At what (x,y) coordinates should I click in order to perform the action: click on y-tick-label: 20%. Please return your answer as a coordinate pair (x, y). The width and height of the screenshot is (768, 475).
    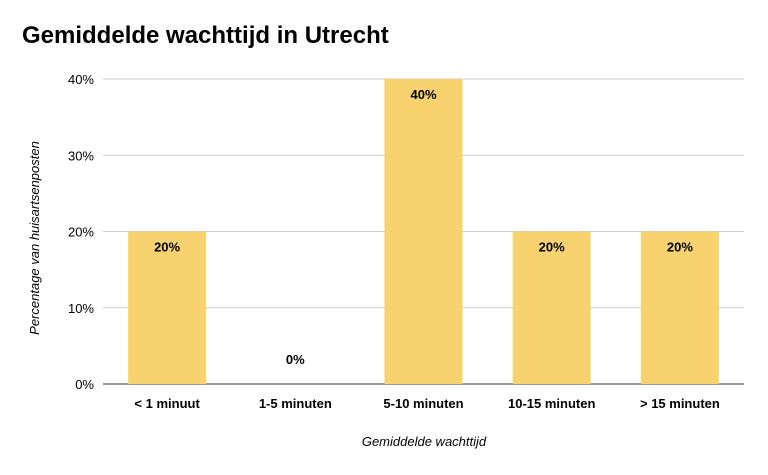
    Looking at the image, I should click on (81, 232).